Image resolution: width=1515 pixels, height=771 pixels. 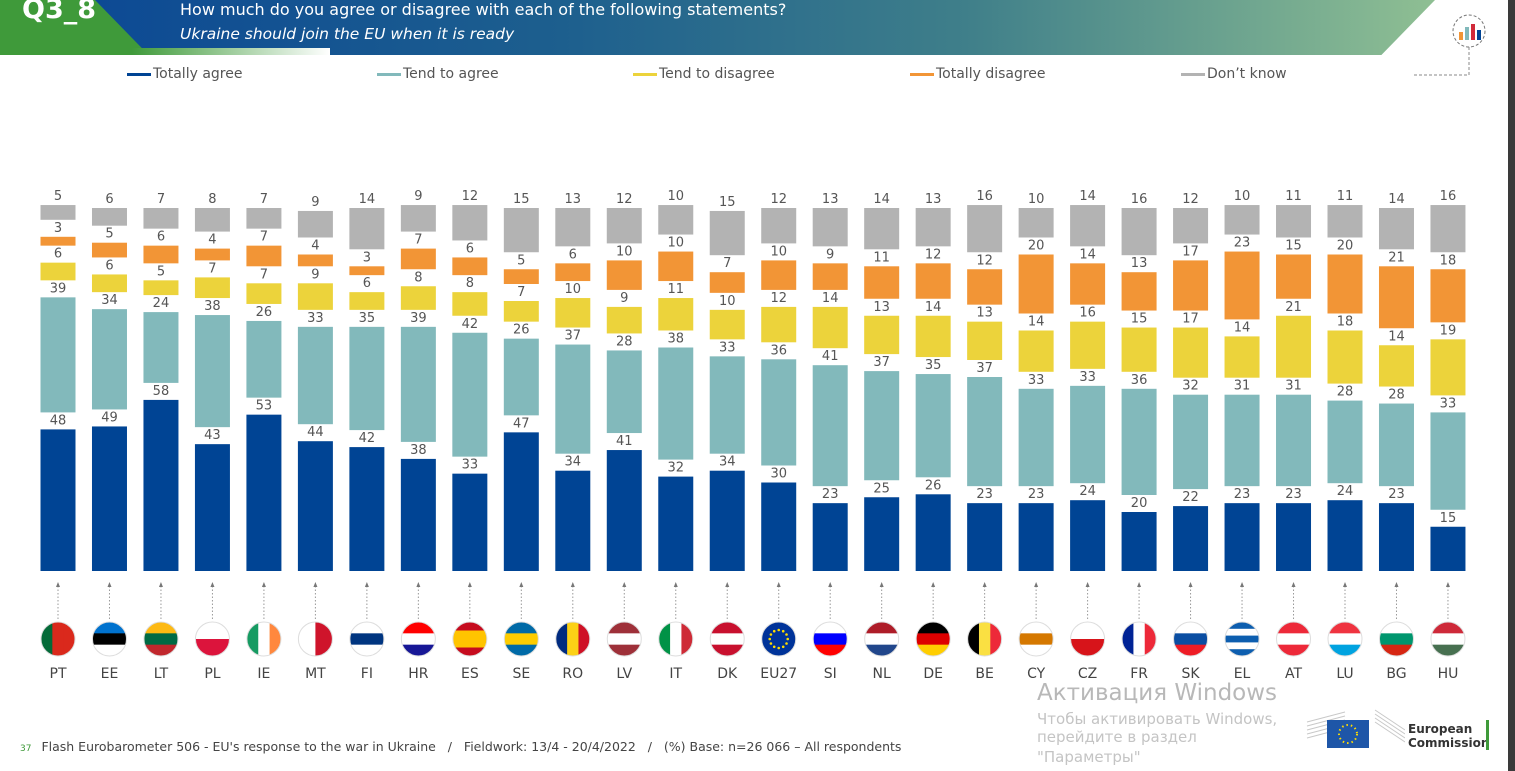 I want to click on page-number: 37, so click(x=26, y=749).